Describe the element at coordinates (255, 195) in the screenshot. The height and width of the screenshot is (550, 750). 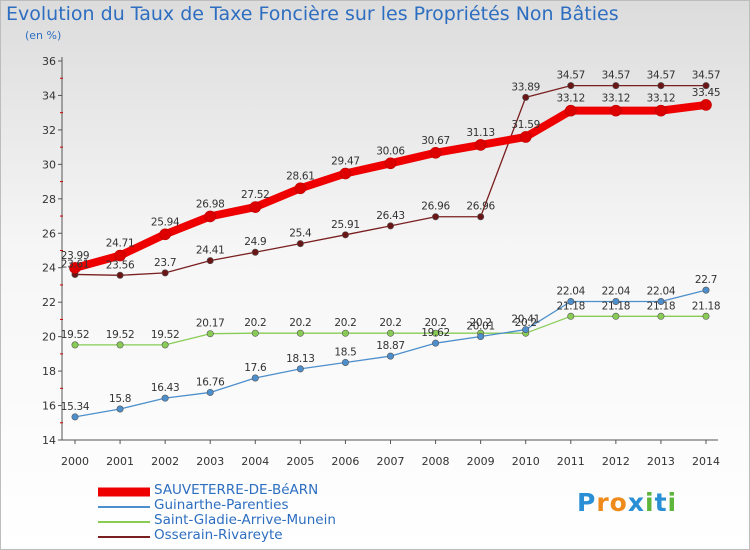
I see `data-label: 27.52` at that location.